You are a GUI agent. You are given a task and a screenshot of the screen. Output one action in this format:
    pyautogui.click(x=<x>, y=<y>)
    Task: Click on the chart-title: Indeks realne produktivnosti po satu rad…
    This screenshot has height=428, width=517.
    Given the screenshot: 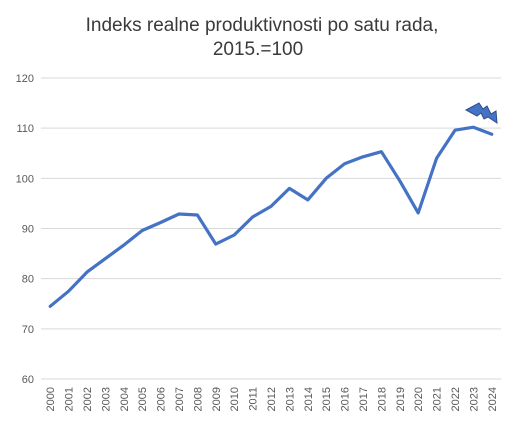 What is the action you would take?
    pyautogui.click(x=262, y=25)
    